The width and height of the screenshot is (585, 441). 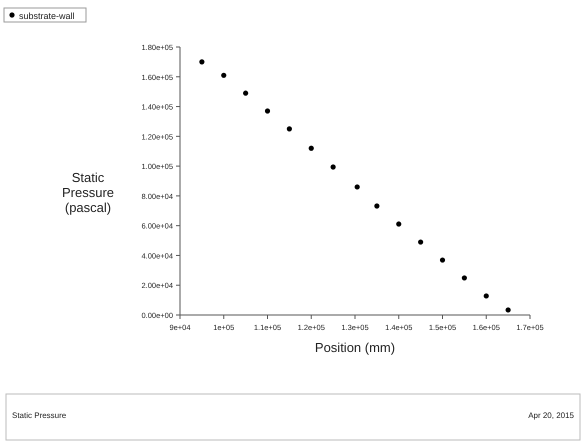 I want to click on x-axis-title: Position (mm), so click(x=355, y=347).